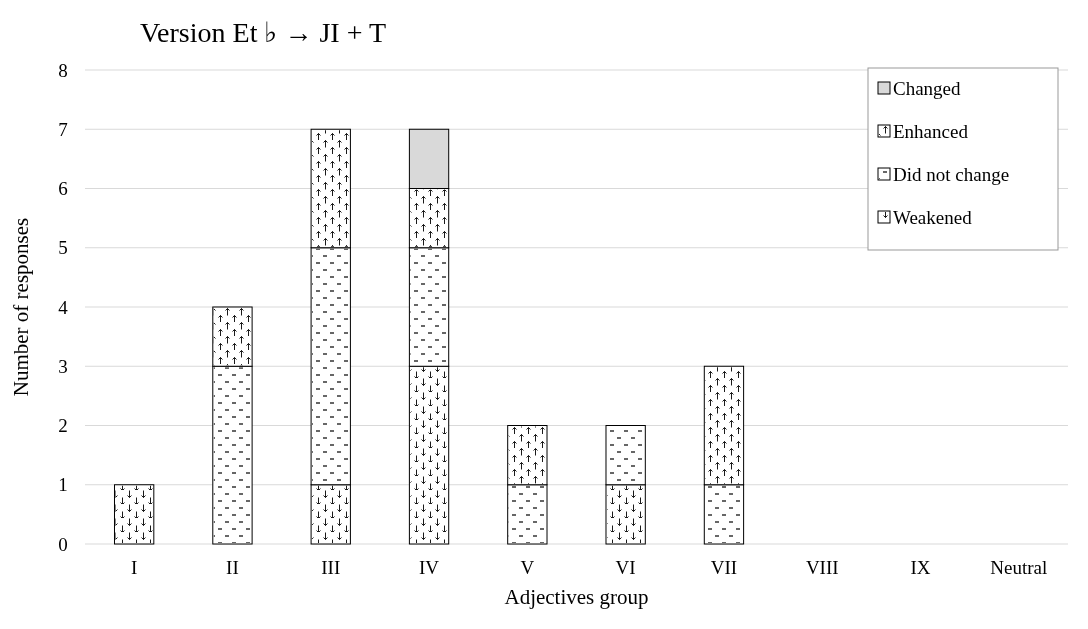  What do you see at coordinates (933, 217) in the screenshot?
I see `legend-label: Weakened` at bounding box center [933, 217].